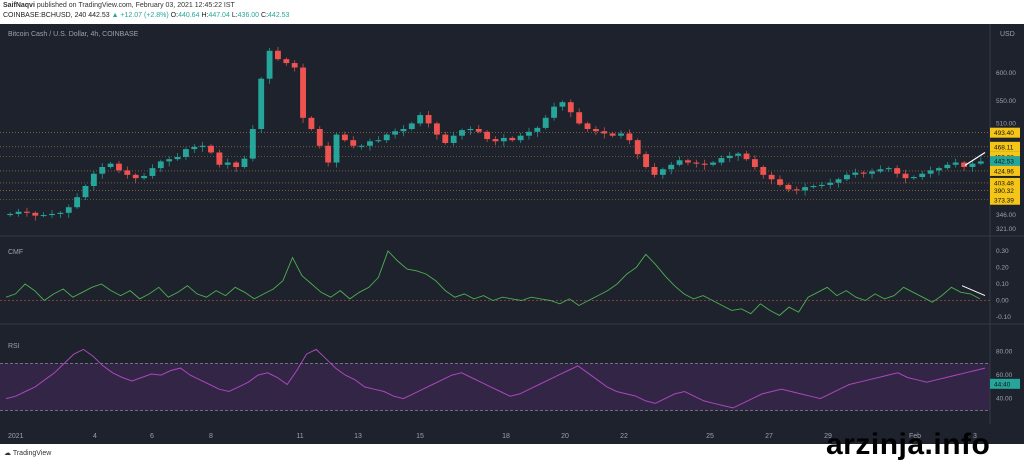 Image resolution: width=1024 pixels, height=464 pixels. What do you see at coordinates (828, 436) in the screenshot?
I see `x-tick-label: 29` at bounding box center [828, 436].